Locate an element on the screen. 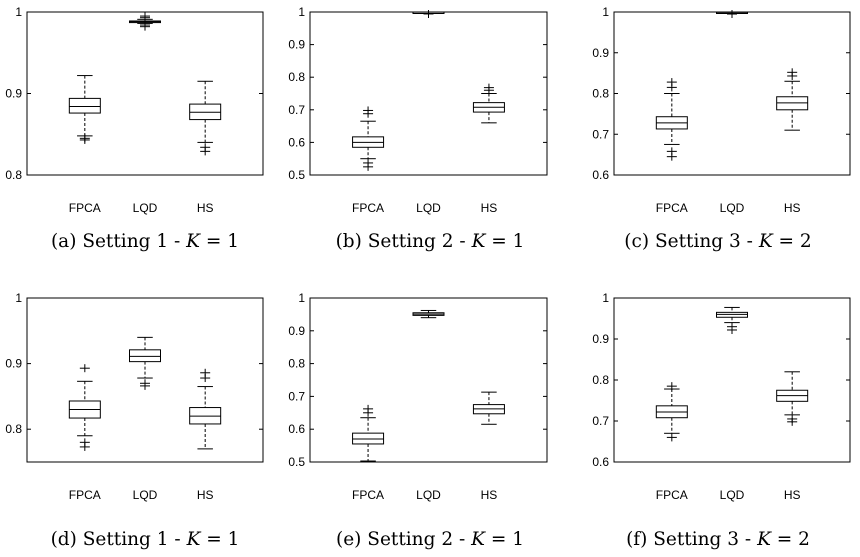 This screenshot has width=860, height=557. panel-caption: (b) Setting 2 - K = 1 is located at coordinates (430, 241).